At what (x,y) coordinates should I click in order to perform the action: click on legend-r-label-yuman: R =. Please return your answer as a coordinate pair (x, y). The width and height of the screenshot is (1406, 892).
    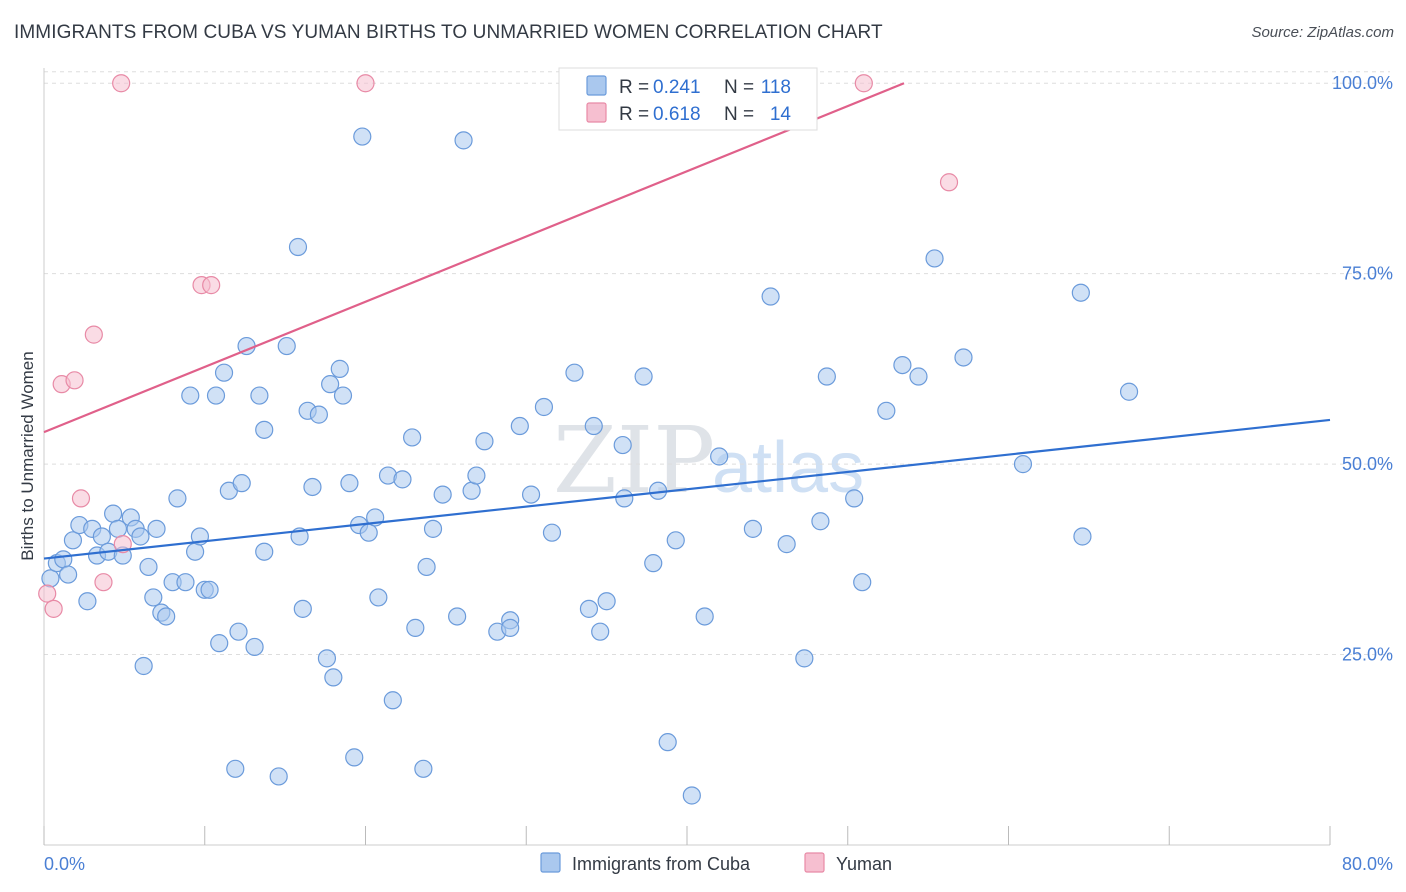
    Looking at the image, I should click on (634, 114).